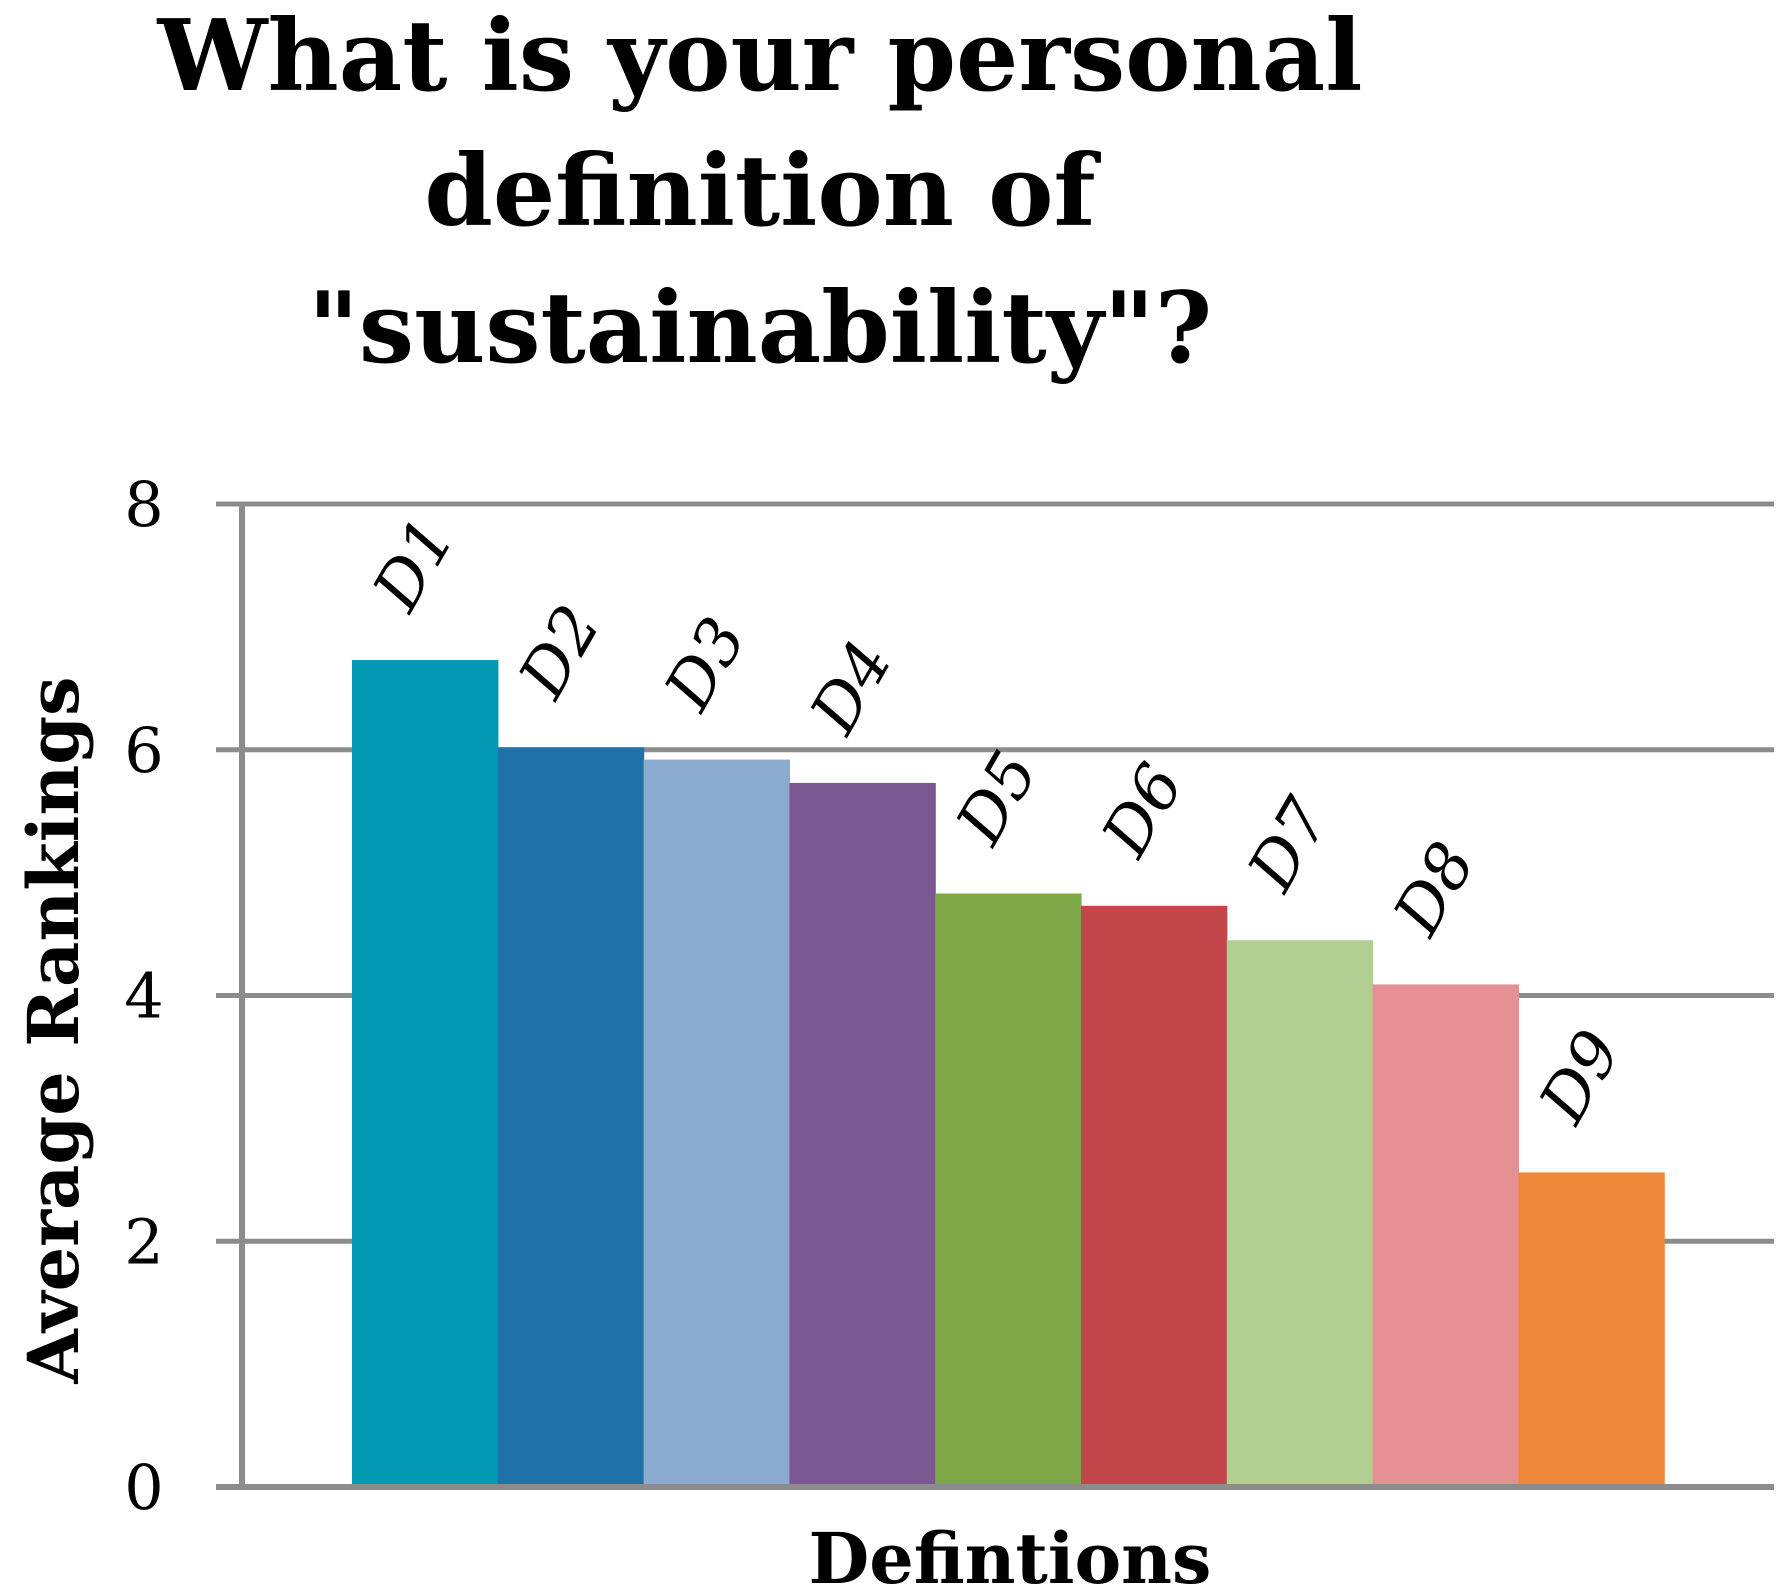 The image size is (1788, 1590). Describe the element at coordinates (143, 1487) in the screenshot. I see `y-tick-label-0: 0` at that location.